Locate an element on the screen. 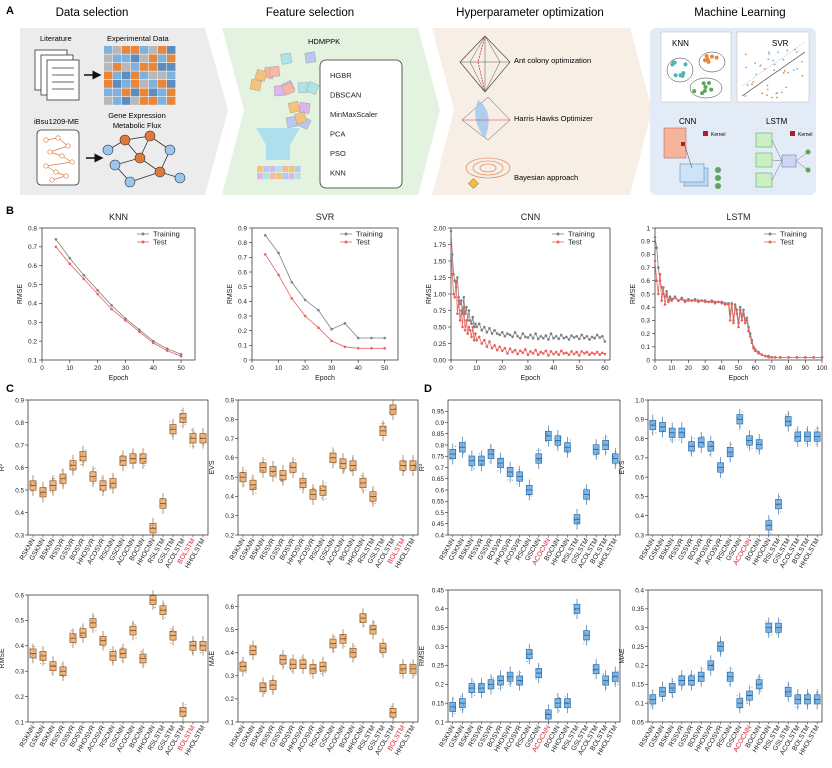  x-tick-label: 20 is located at coordinates (689, 368).